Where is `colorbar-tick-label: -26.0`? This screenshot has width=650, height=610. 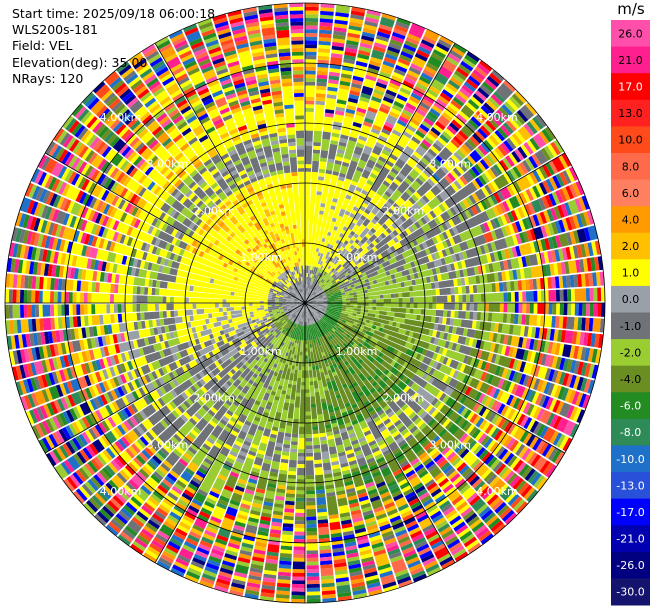
colorbar-tick-label: -26.0 is located at coordinates (630, 565).